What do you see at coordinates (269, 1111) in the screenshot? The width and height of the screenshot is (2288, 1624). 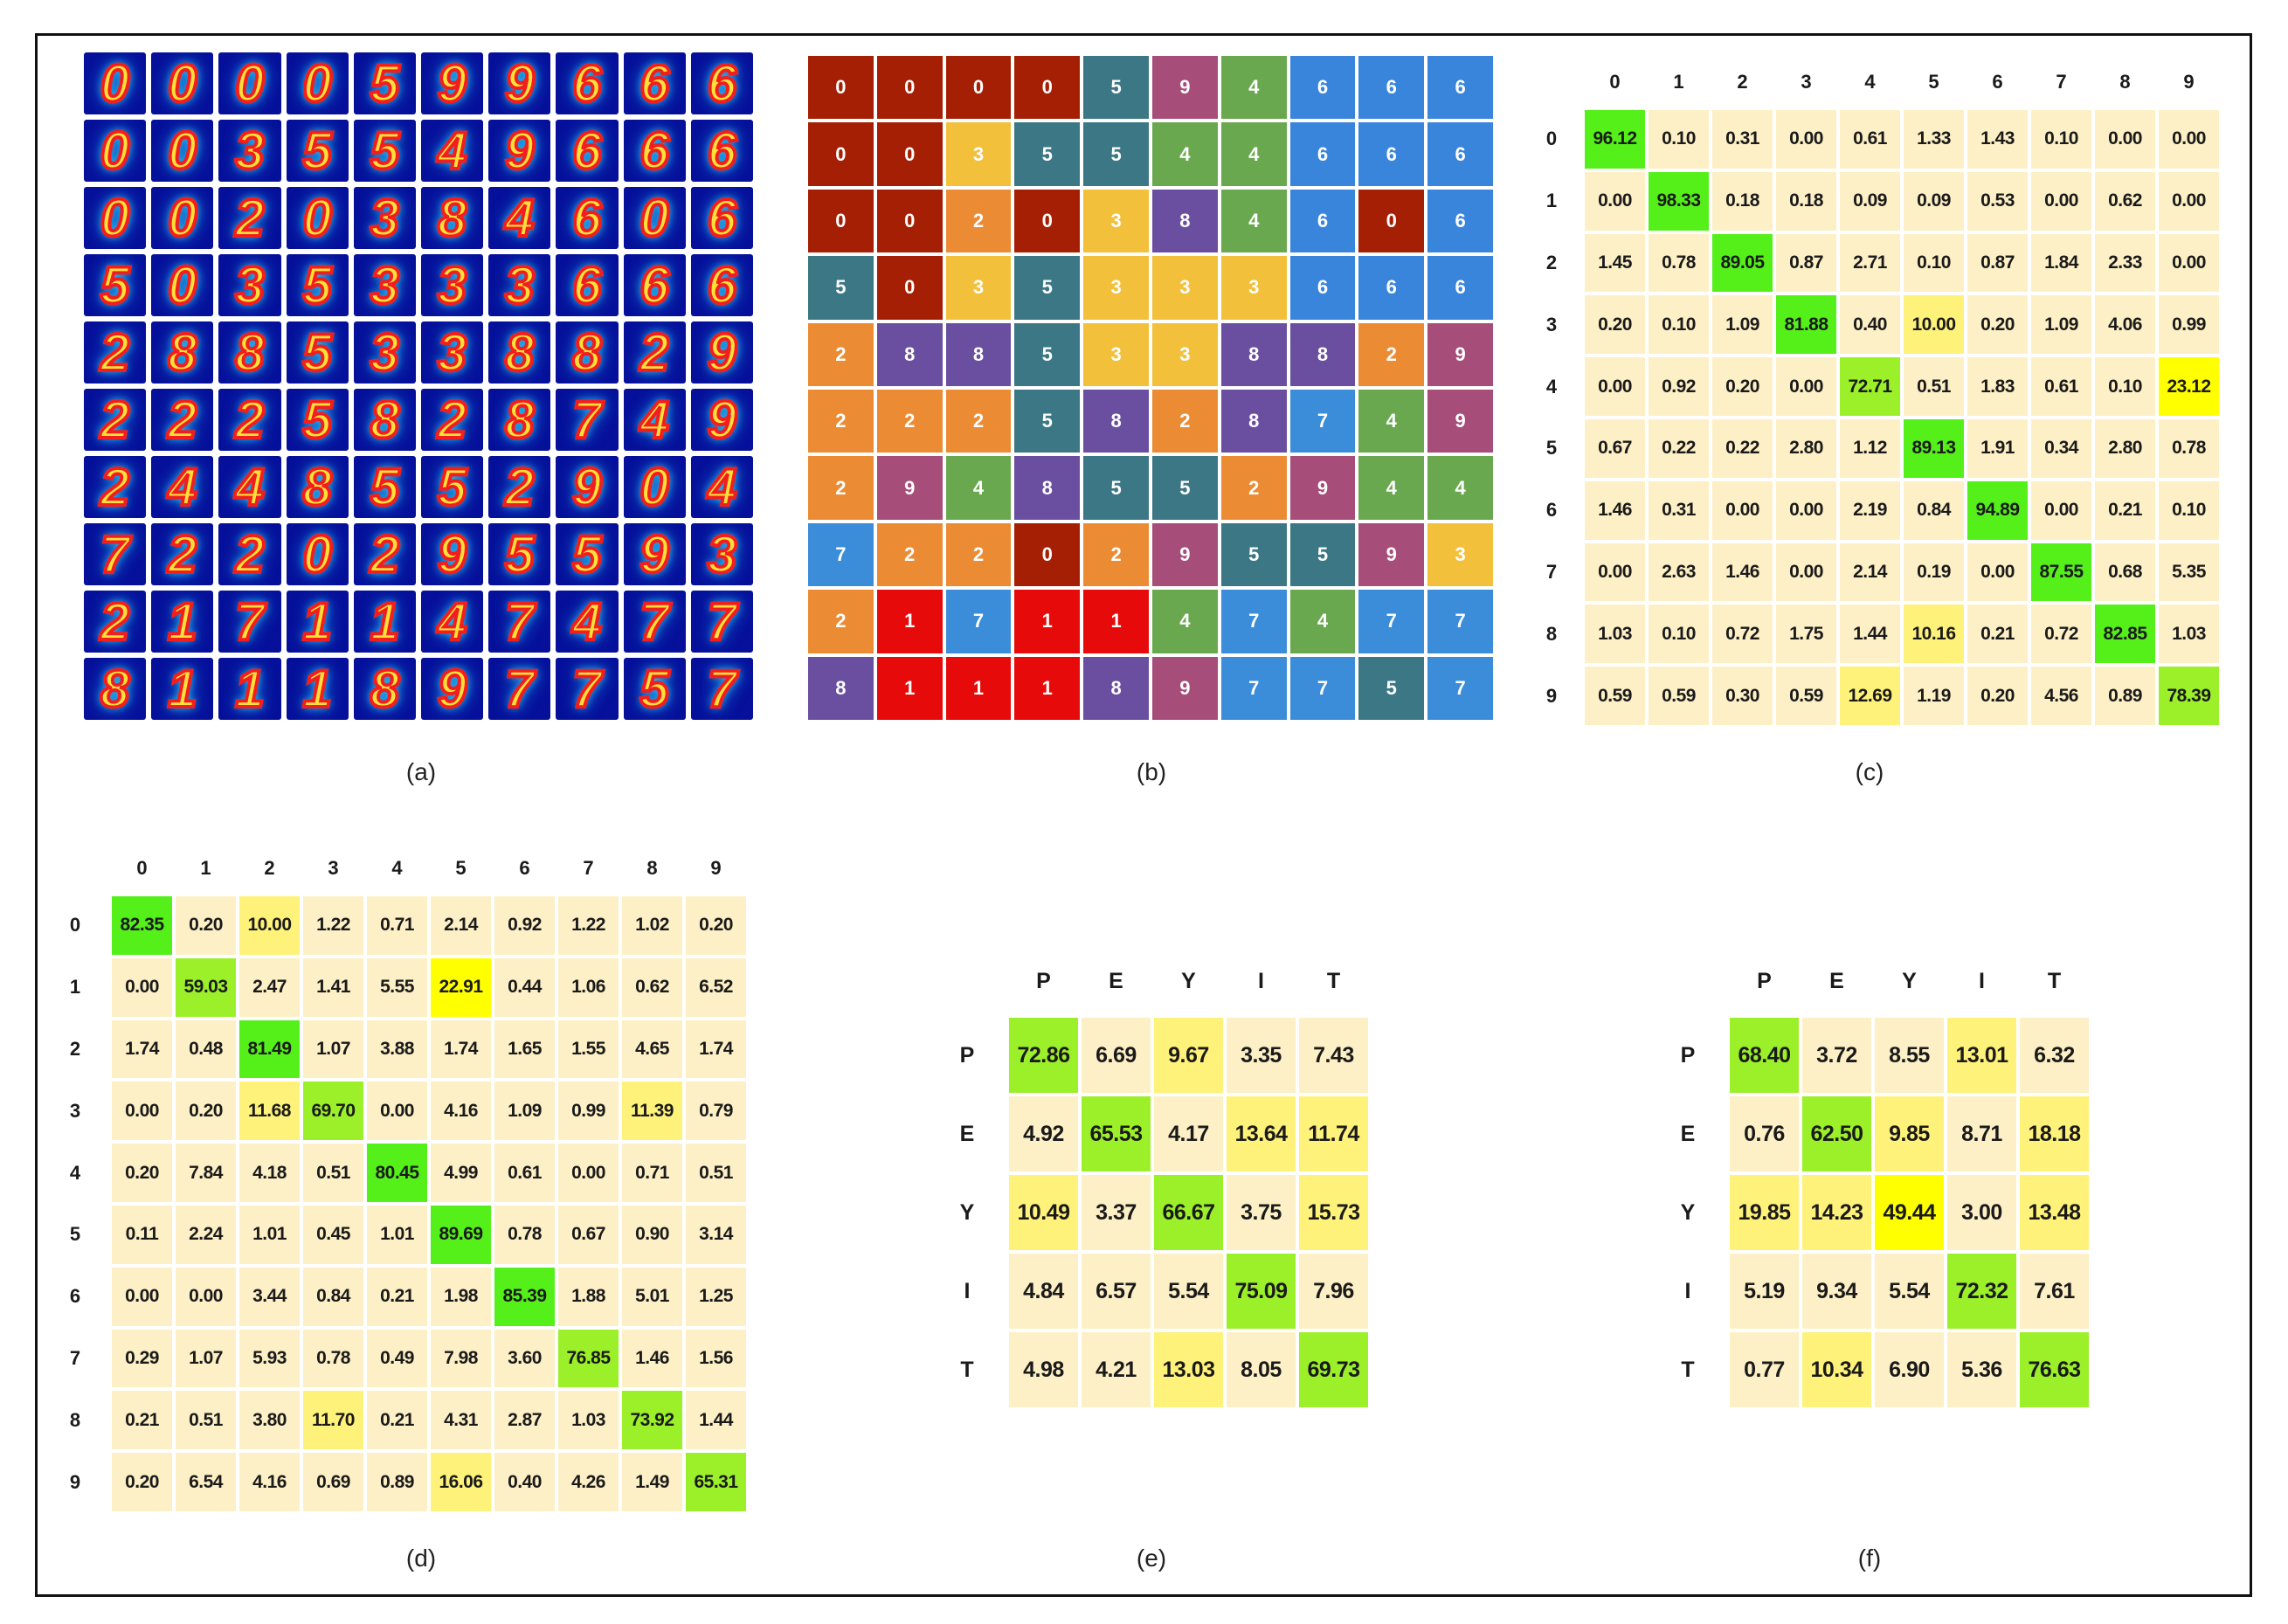 I see `confusion-cell: 11.68` at bounding box center [269, 1111].